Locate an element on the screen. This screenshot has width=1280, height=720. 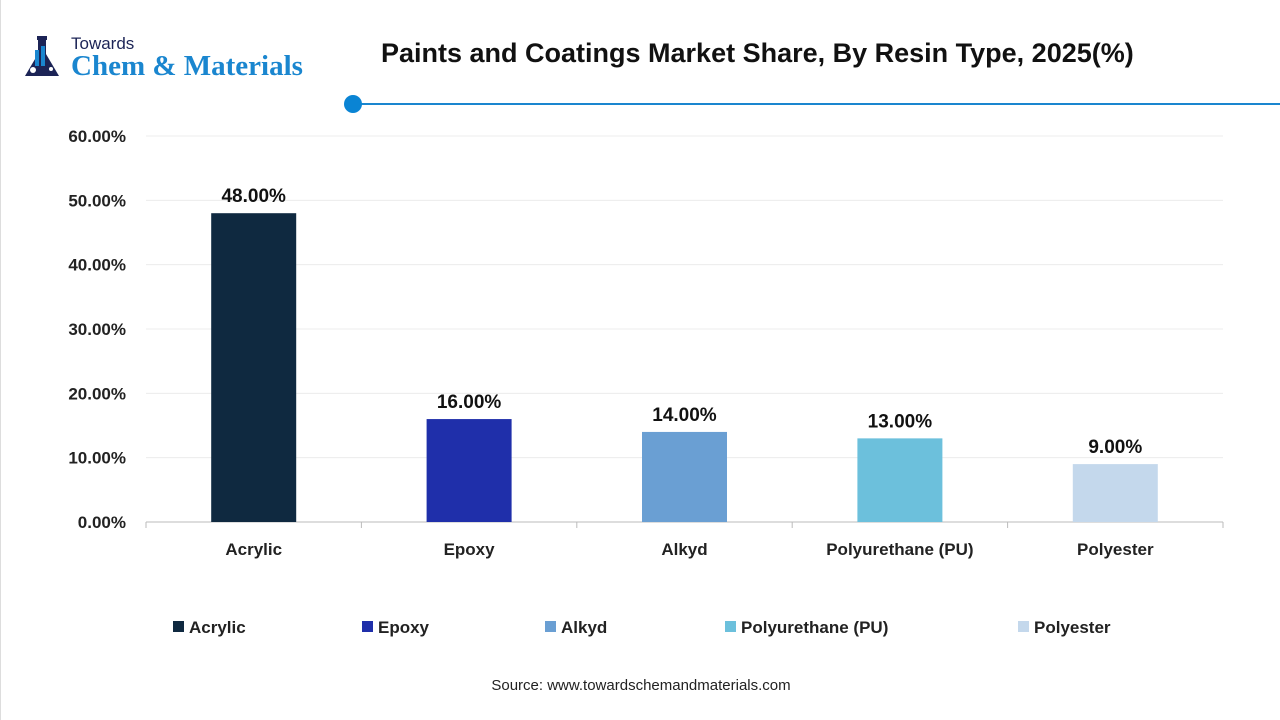
y-tick-label: 50.00% is located at coordinates (97, 200).